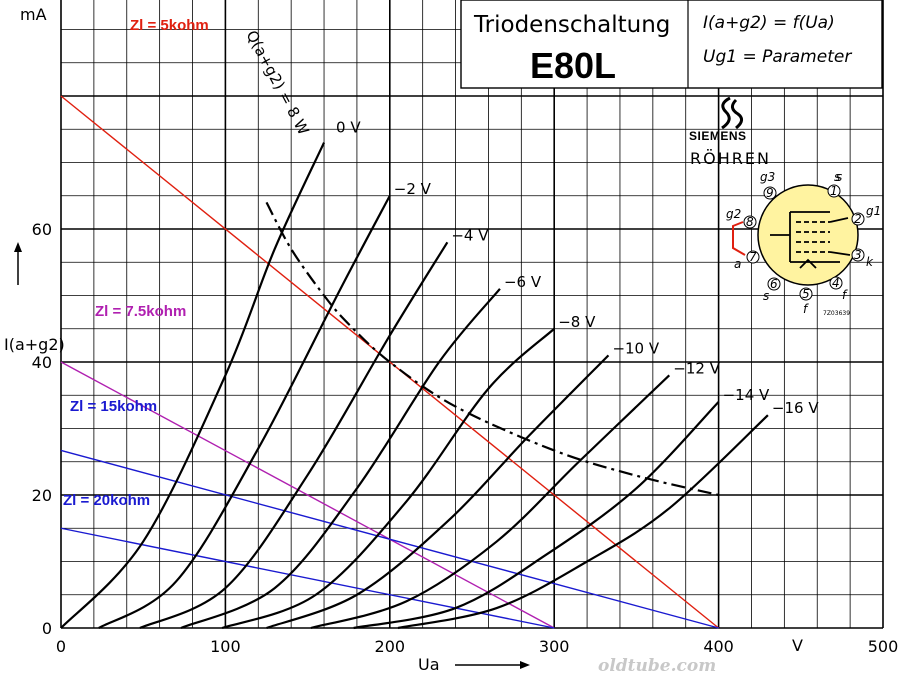 This screenshot has height=681, width=900. What do you see at coordinates (858, 219) in the screenshot?
I see `pin-number: 2` at bounding box center [858, 219].